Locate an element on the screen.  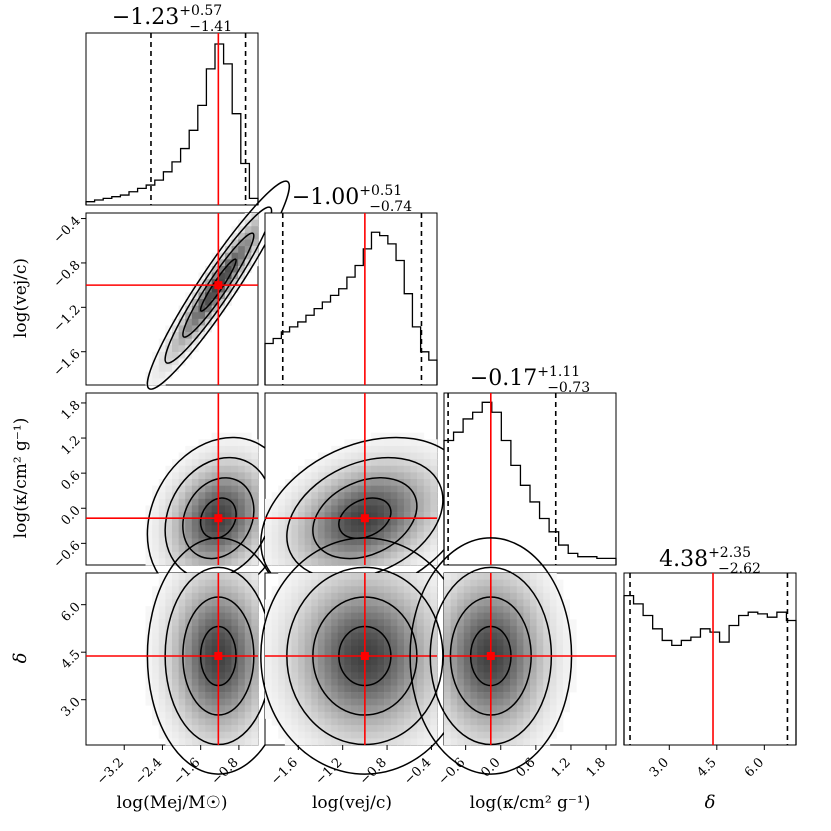
ytick-label-logvej: −0.8 is located at coordinates (67, 274).